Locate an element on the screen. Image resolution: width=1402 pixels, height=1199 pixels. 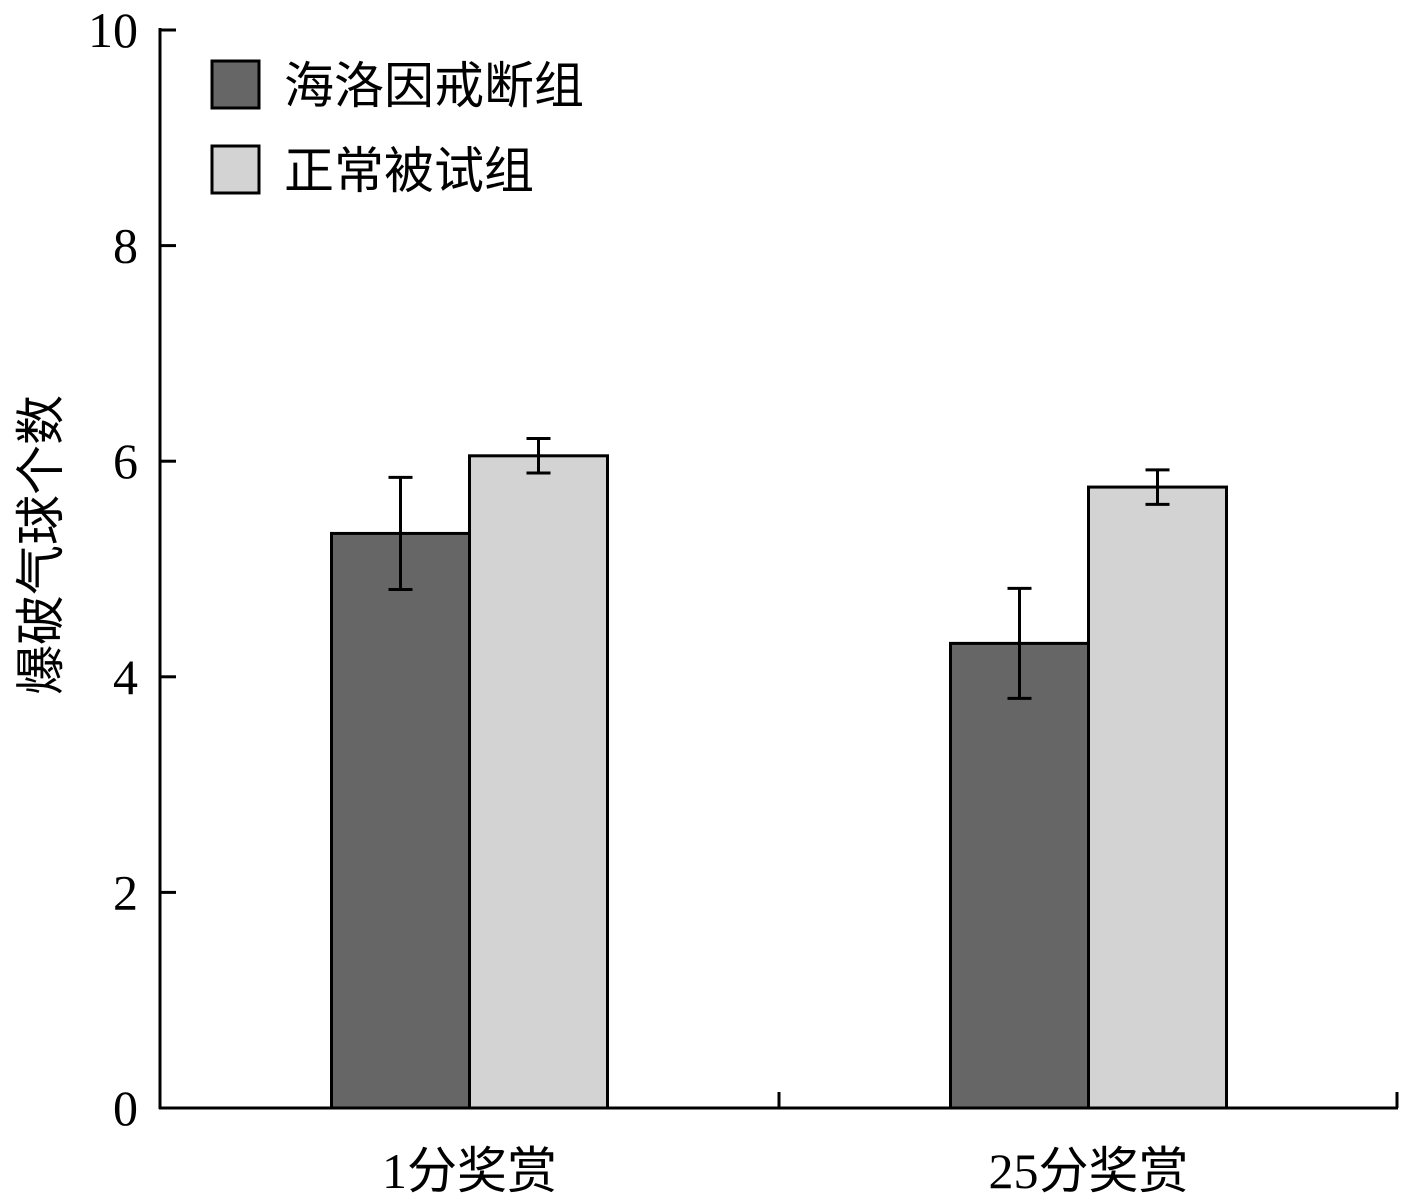
legend-label: 正常被试组 is located at coordinates (409, 171).